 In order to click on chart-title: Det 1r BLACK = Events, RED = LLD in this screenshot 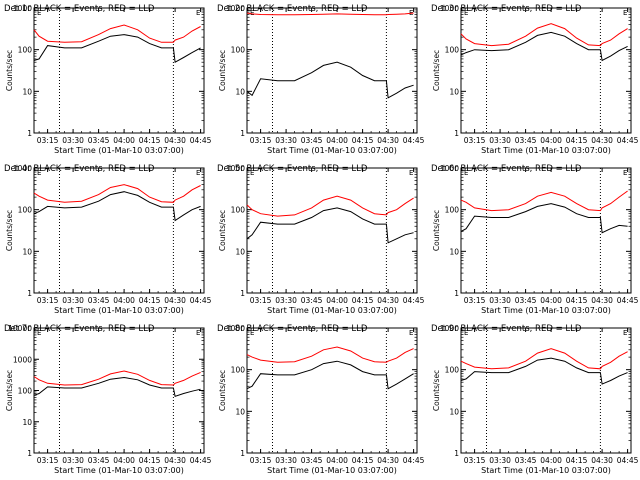, I will do `click(79, 9)`.